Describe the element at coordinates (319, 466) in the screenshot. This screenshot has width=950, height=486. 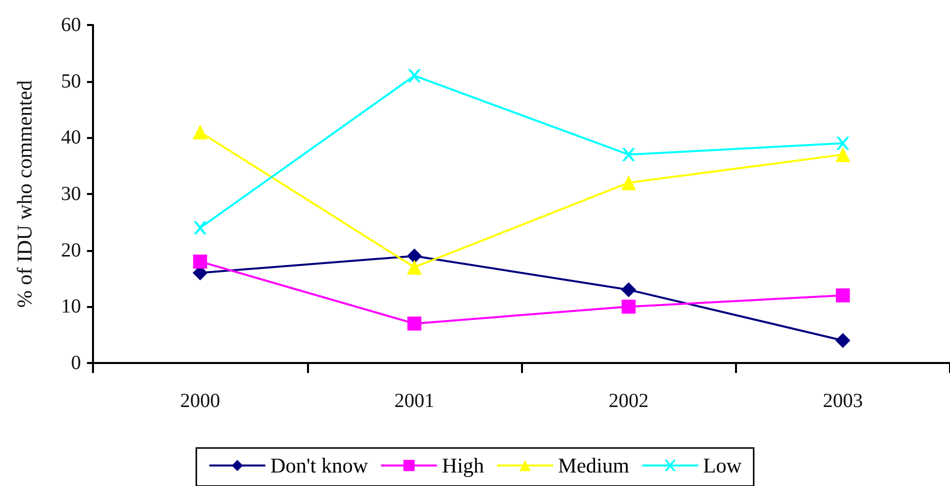
I see `legend-label: Don't know` at that location.